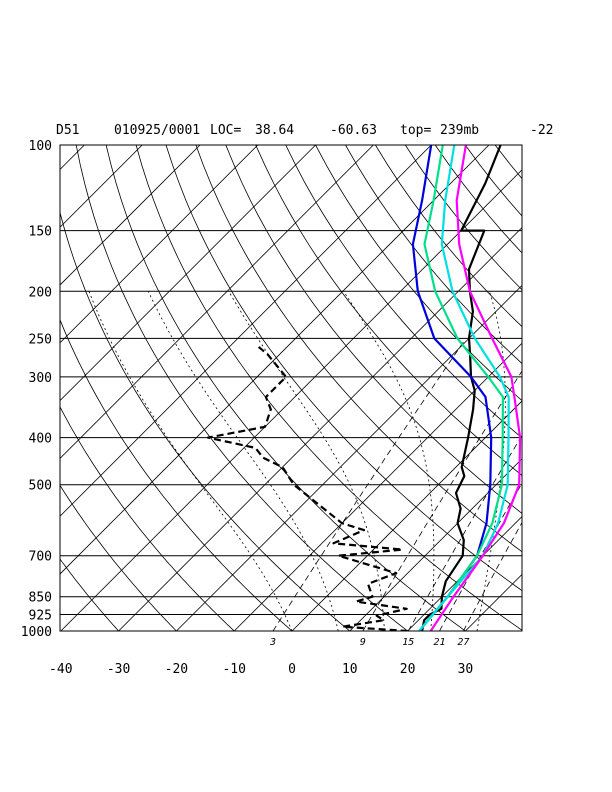 The width and height of the screenshot is (612, 792). What do you see at coordinates (353, 130) in the screenshot?
I see `header-lon: -60.63` at bounding box center [353, 130].